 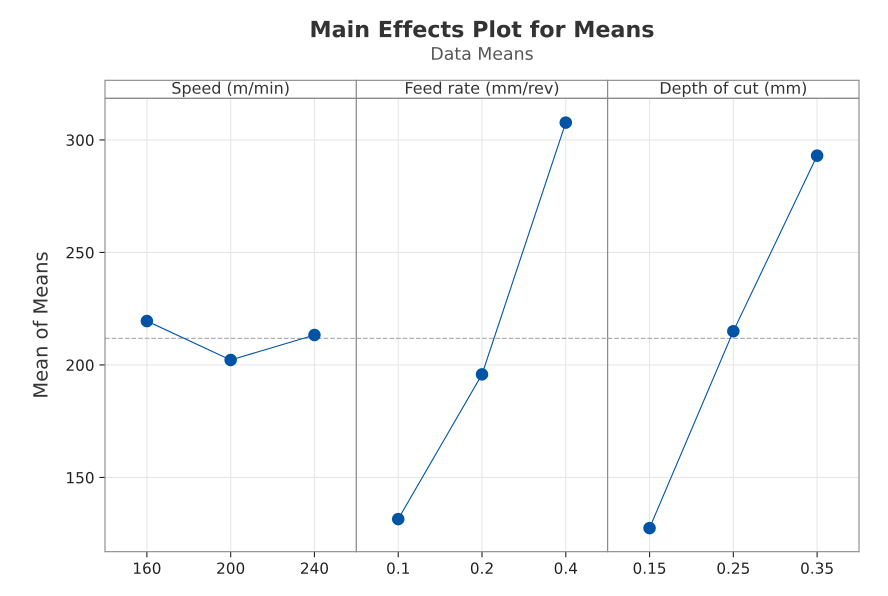 I want to click on text: Main Effects Plot for Means, so click(x=483, y=29).